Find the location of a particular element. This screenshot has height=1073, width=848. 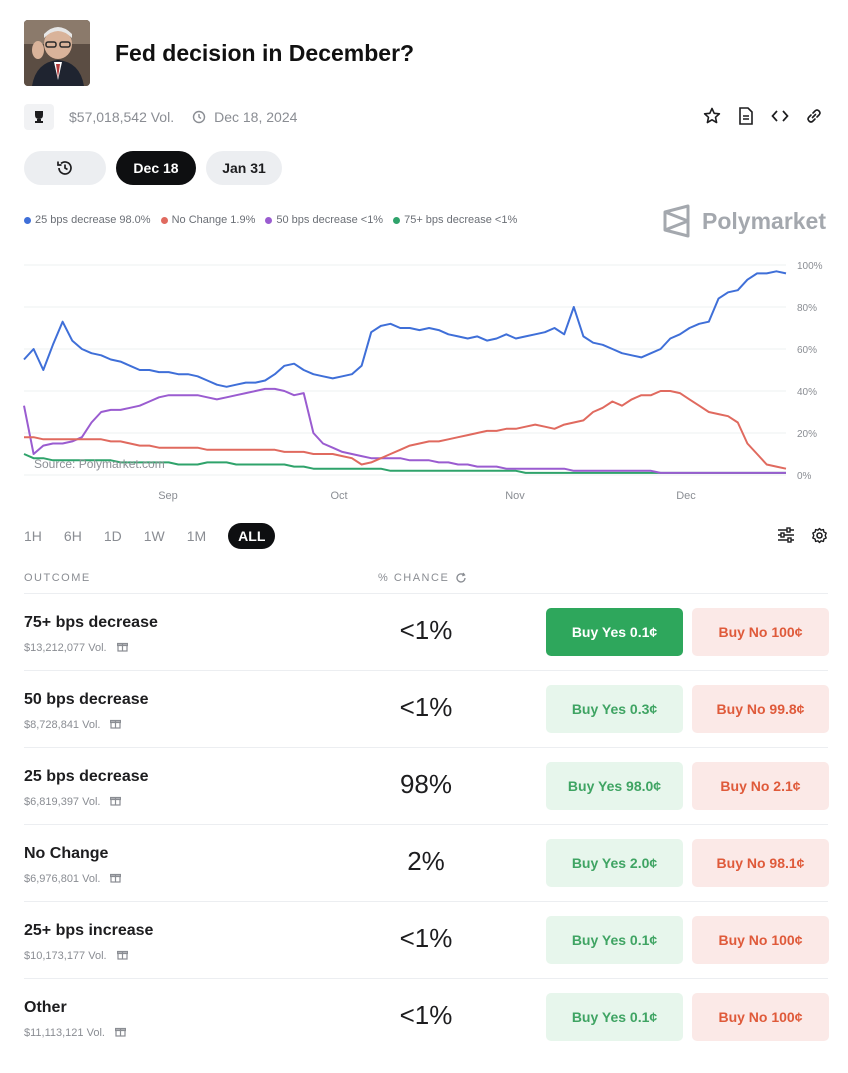

x-tick-label: Sep is located at coordinates (168, 496).